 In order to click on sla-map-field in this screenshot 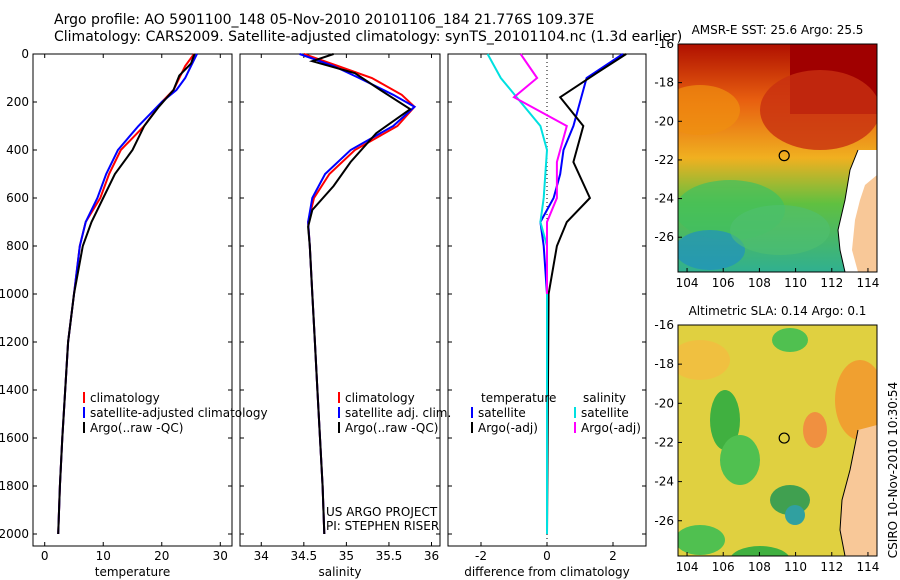, I will do `click(777, 440)`.